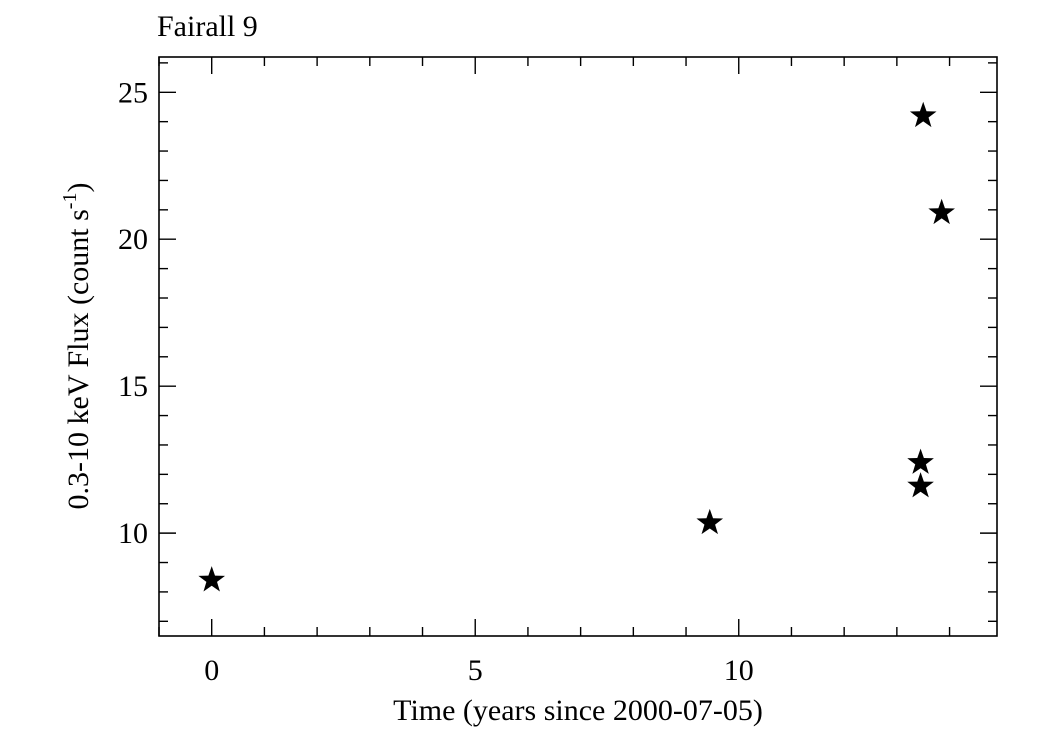 This screenshot has height=750, width=1050. I want to click on x-tick-label: 5, so click(475, 670).